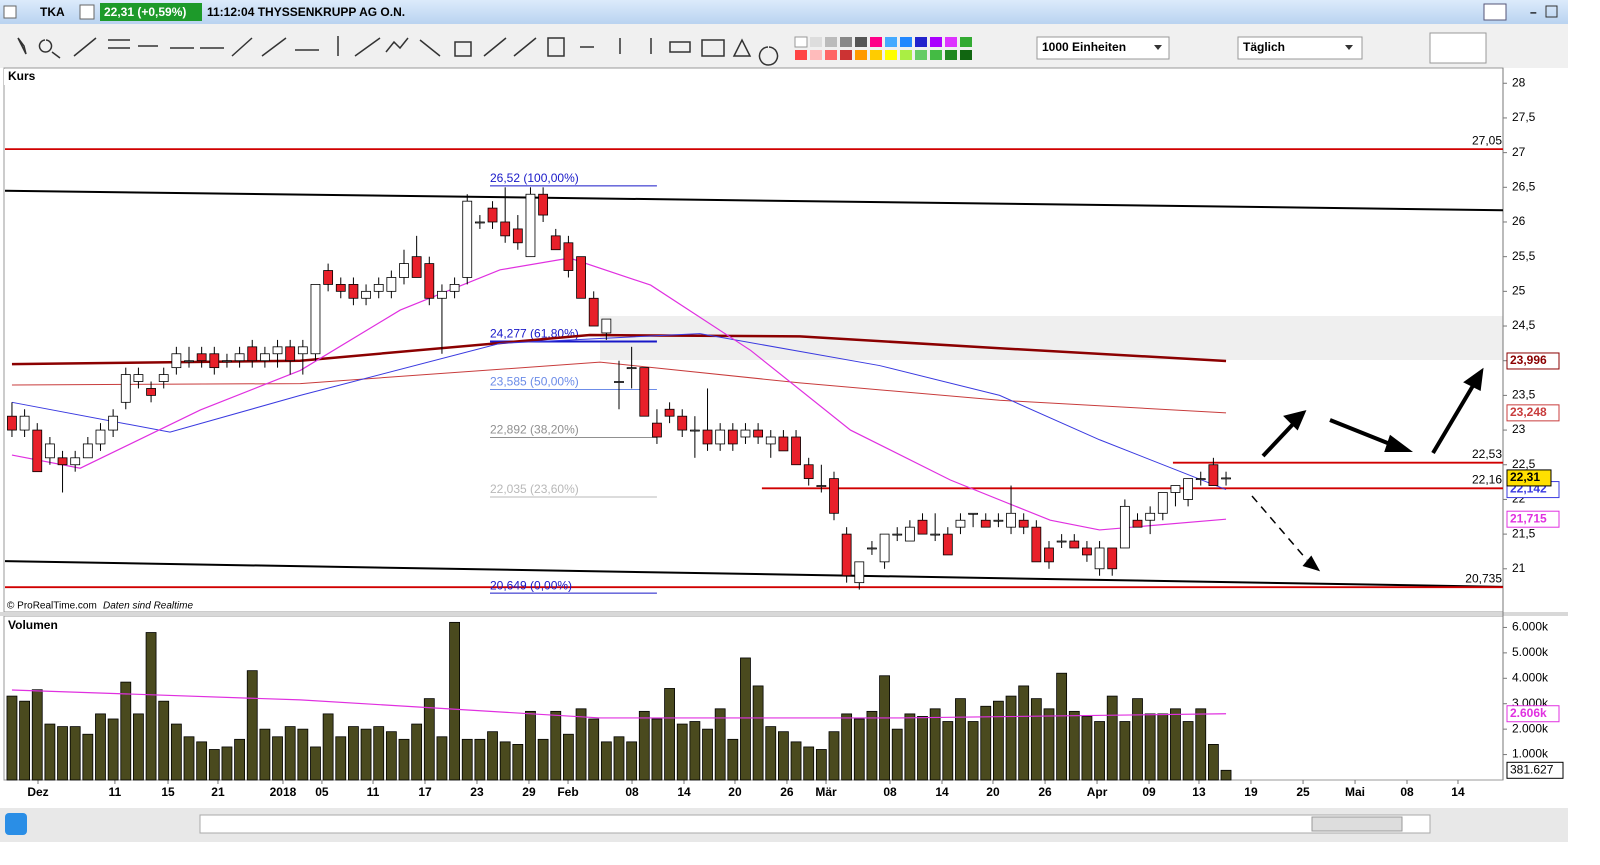 Image resolution: width=1600 pixels, height=865 pixels. I want to click on tool-icons, so click(398, 51).